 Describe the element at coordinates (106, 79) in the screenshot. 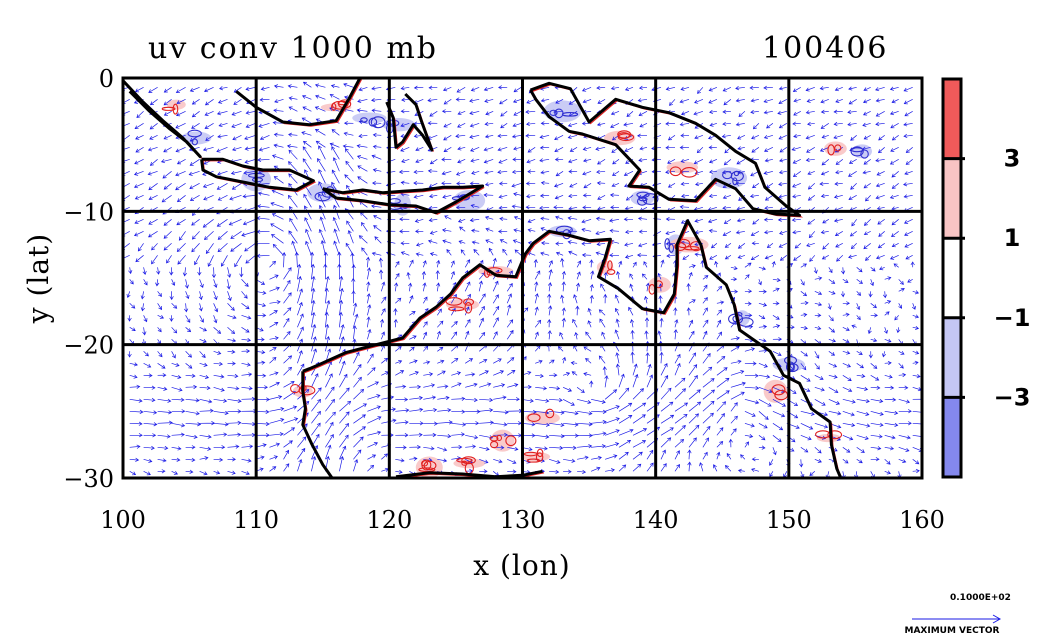

I see `y-tick-label: 0` at that location.